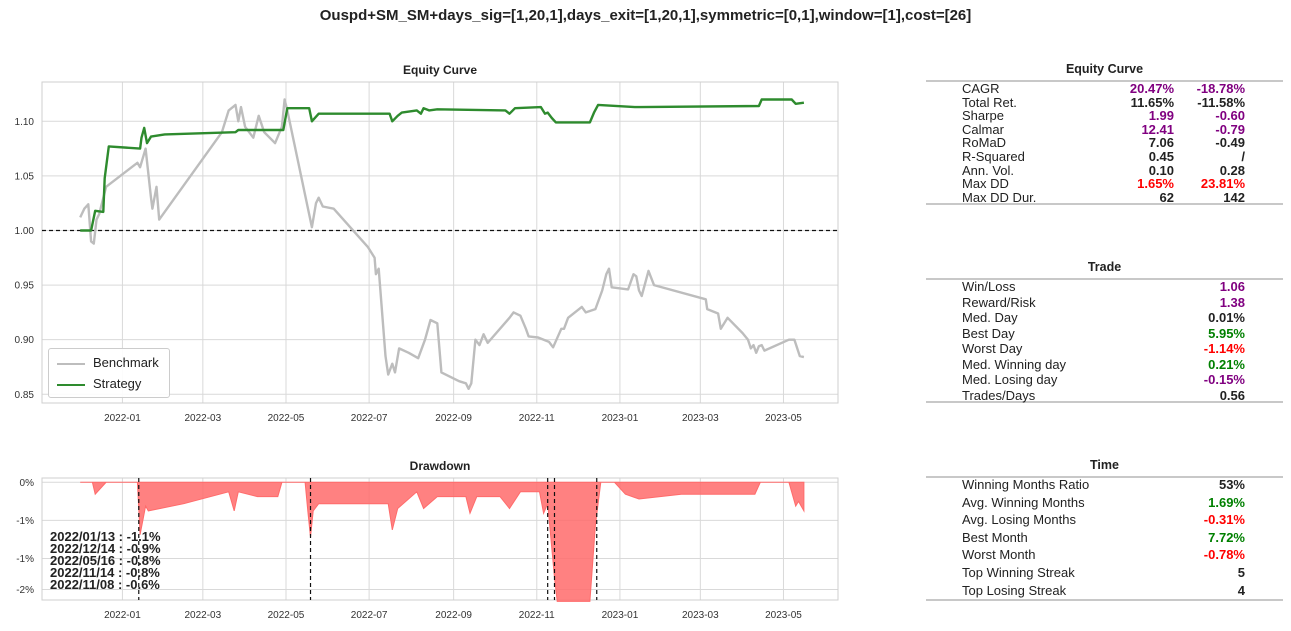 The height and width of the screenshot is (631, 1291). Describe the element at coordinates (1103, 502) in the screenshot. I see `stats-row: Avg. Winning Months 1.69%` at that location.